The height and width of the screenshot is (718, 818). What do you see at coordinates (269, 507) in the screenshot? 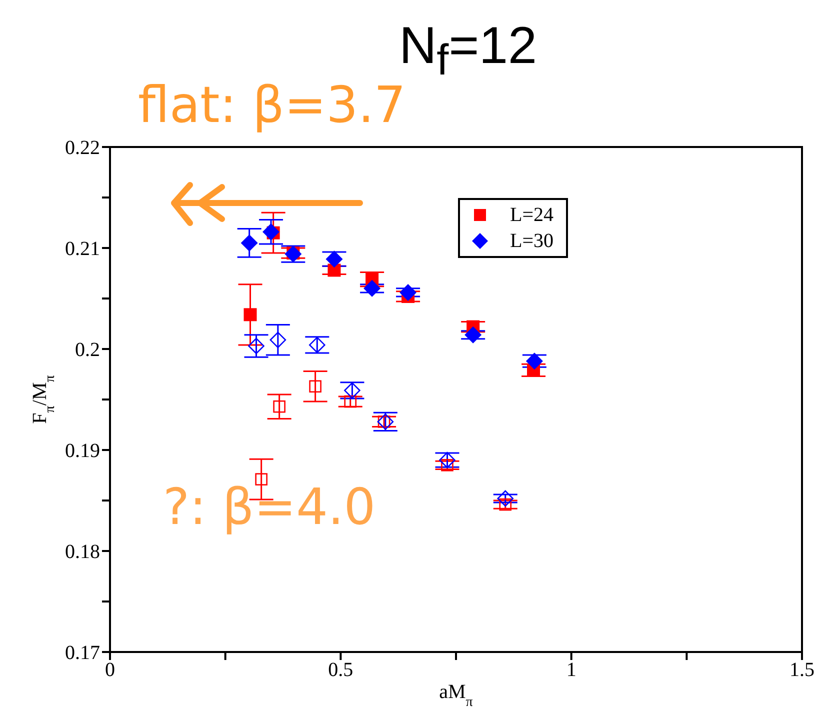
I see `annotation: ?: β=4.0` at bounding box center [269, 507].